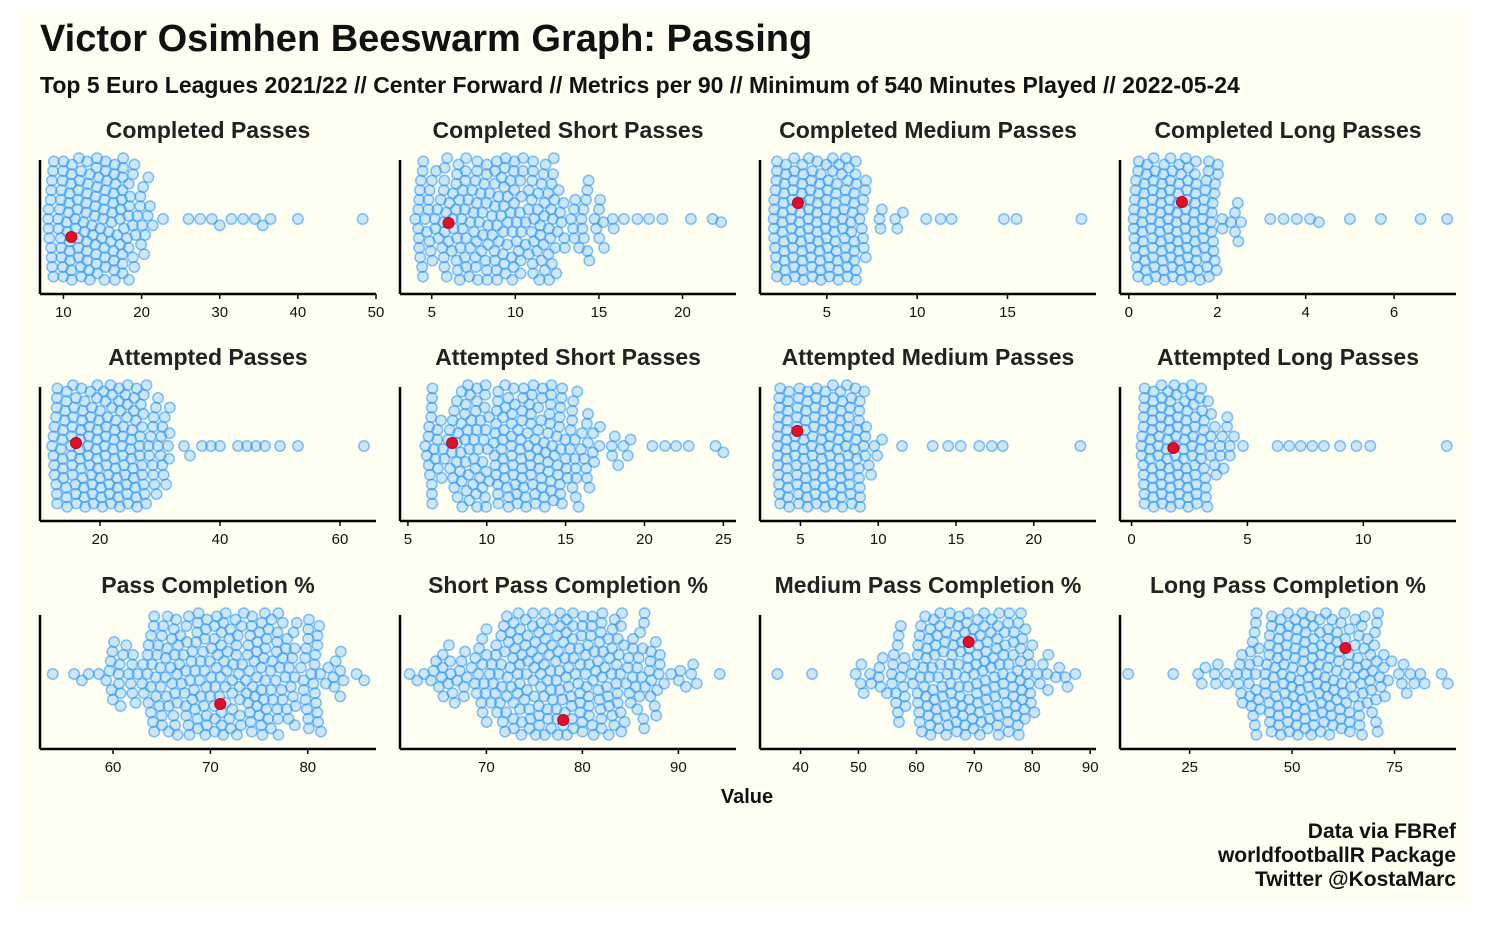 The height and width of the screenshot is (950, 1492). I want to click on x-tick-label: 5, so click(827, 312).